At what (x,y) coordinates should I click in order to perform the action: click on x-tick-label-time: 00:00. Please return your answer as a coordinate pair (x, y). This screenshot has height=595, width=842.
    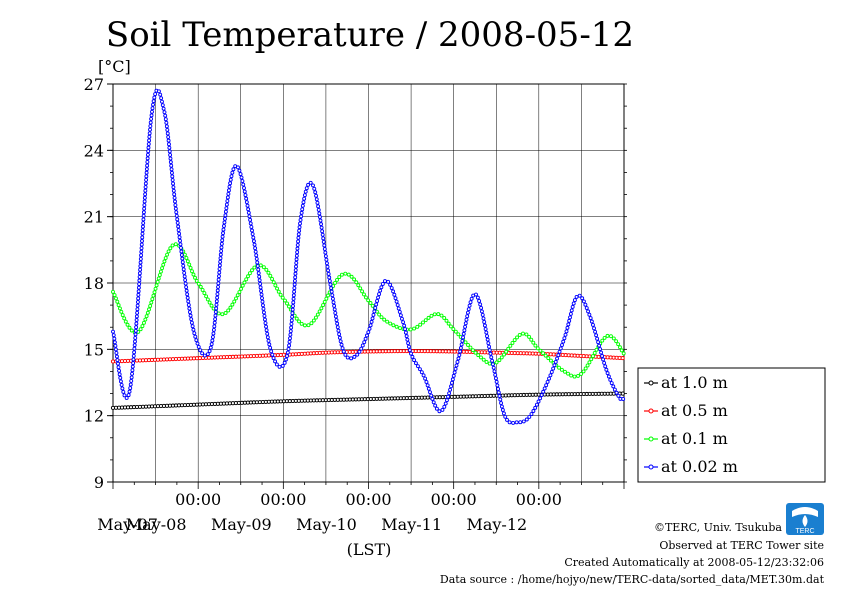
    Looking at the image, I should click on (368, 499).